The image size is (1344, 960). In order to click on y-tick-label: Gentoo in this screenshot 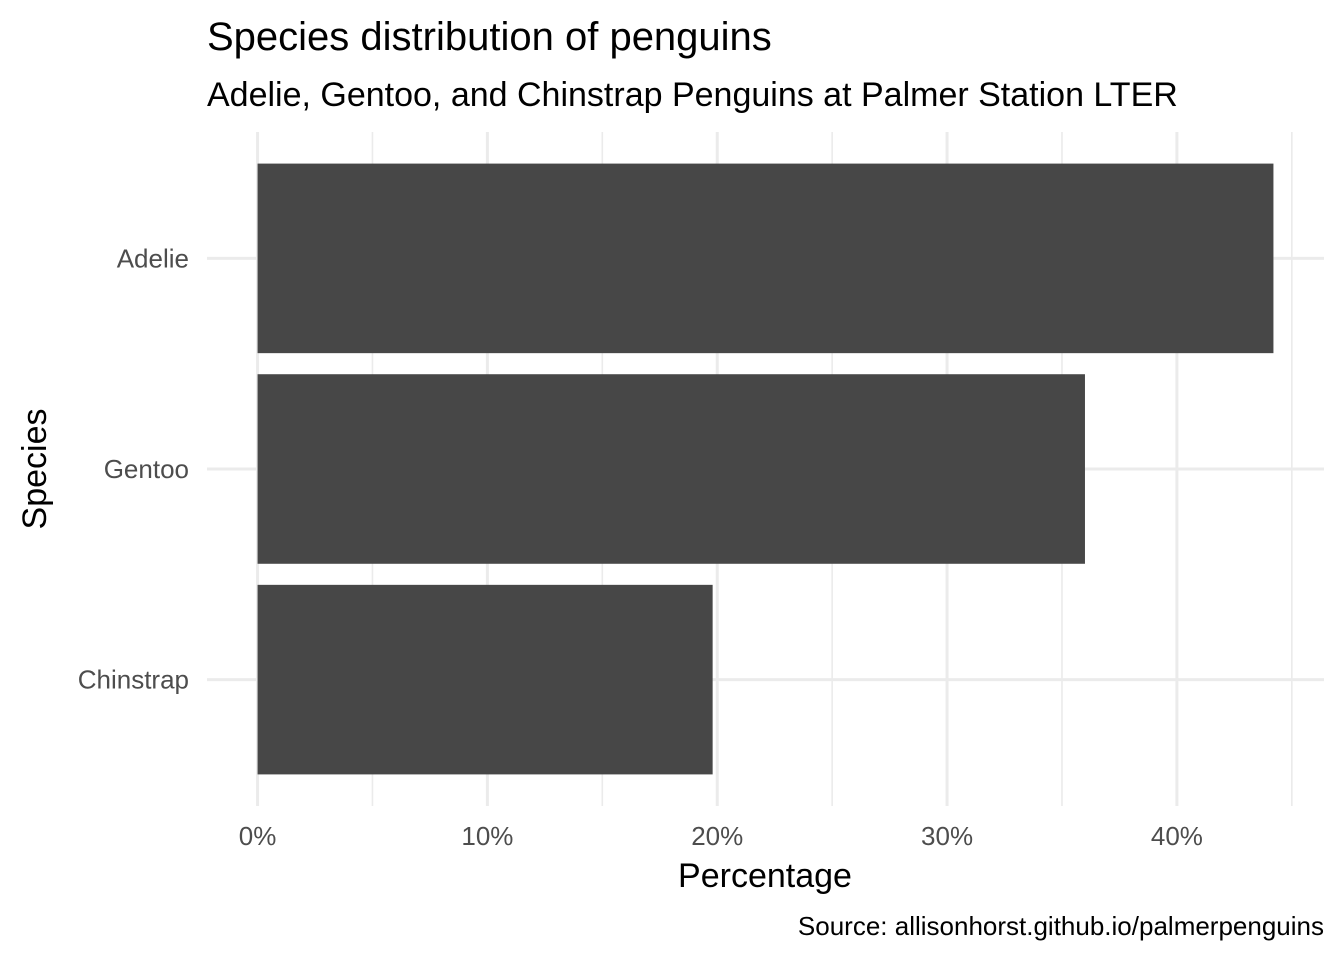, I will do `click(146, 469)`.